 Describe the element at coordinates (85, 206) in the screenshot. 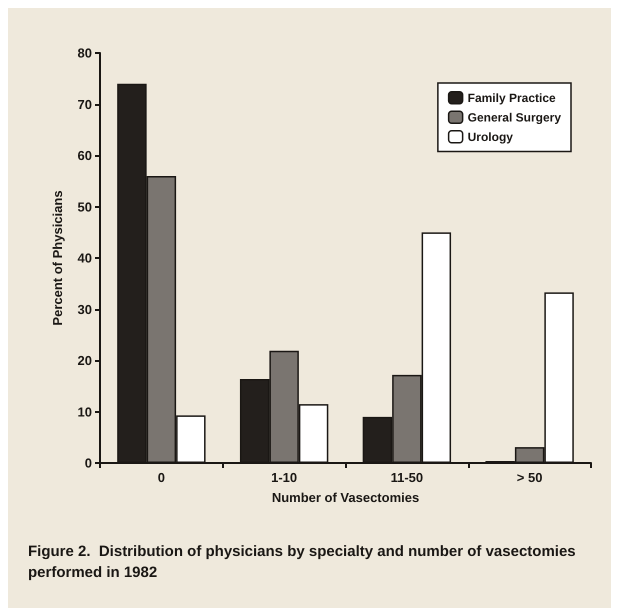

I see `y-tick-label: 50` at that location.